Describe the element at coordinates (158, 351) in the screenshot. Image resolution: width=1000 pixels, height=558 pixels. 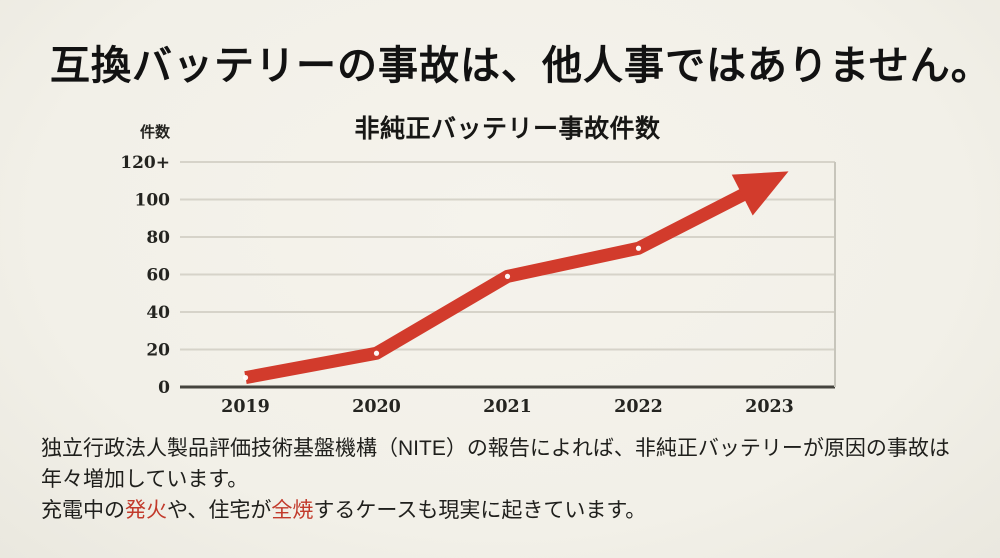
I see `y-tick-label: 20` at that location.